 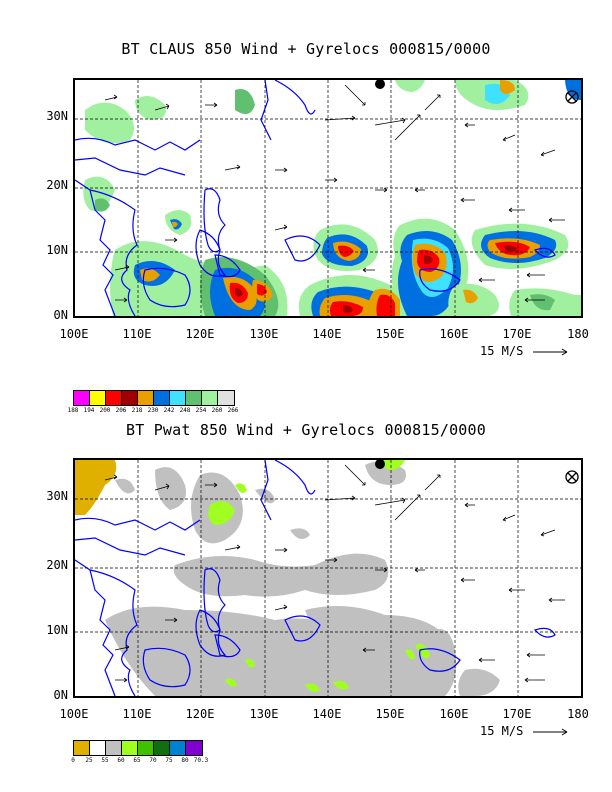 What do you see at coordinates (153, 760) in the screenshot?
I see `colorbar-tick: 70` at bounding box center [153, 760].